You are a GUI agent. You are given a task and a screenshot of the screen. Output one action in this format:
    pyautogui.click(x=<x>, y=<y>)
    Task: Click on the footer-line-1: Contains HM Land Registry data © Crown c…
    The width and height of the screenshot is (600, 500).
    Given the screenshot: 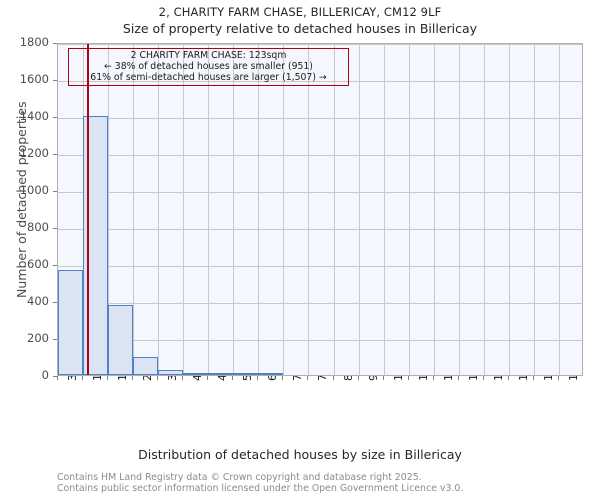 What is the action you would take?
    pyautogui.click(x=239, y=477)
    